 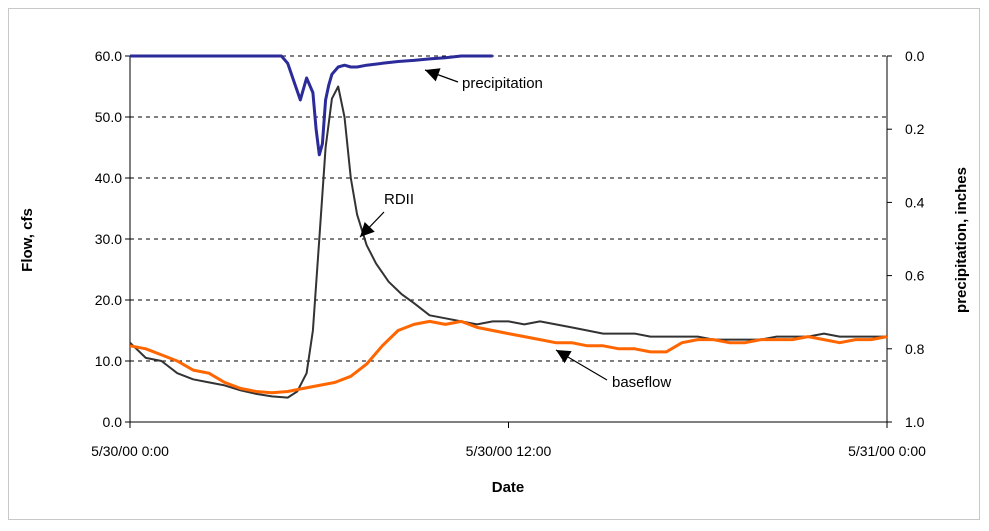 I want to click on x-tick-label: 5/30/00 12:00, so click(x=509, y=451).